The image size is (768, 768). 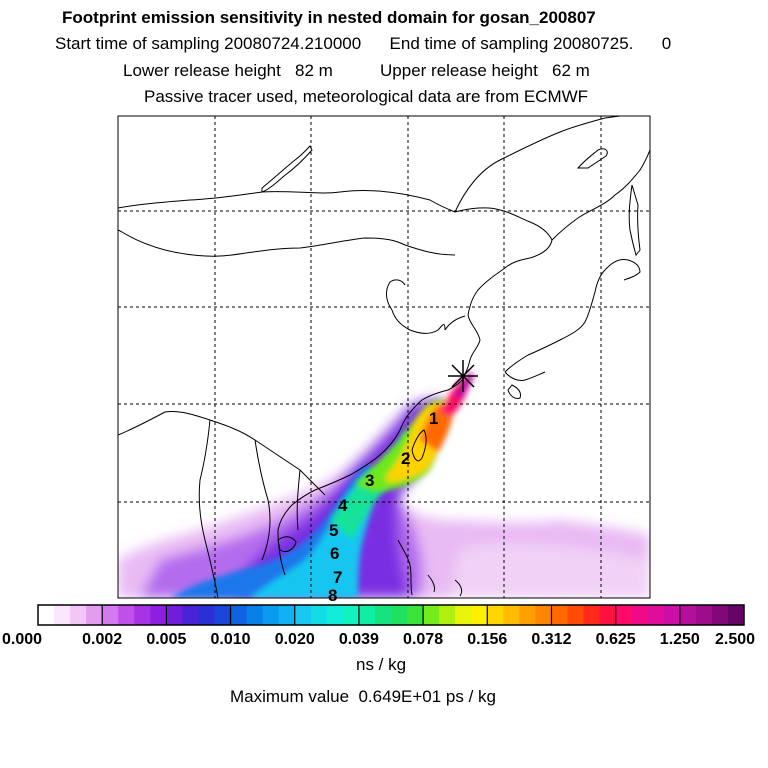 What do you see at coordinates (166, 639) in the screenshot?
I see `colorbar-tick-label: 0.005` at bounding box center [166, 639].